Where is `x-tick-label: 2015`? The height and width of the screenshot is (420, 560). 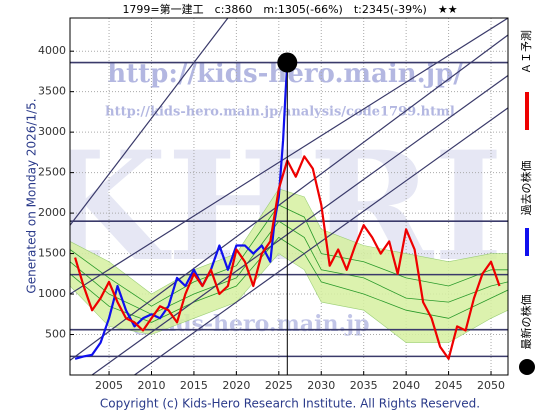
x-tick-label: 2015 is located at coordinates (194, 385).